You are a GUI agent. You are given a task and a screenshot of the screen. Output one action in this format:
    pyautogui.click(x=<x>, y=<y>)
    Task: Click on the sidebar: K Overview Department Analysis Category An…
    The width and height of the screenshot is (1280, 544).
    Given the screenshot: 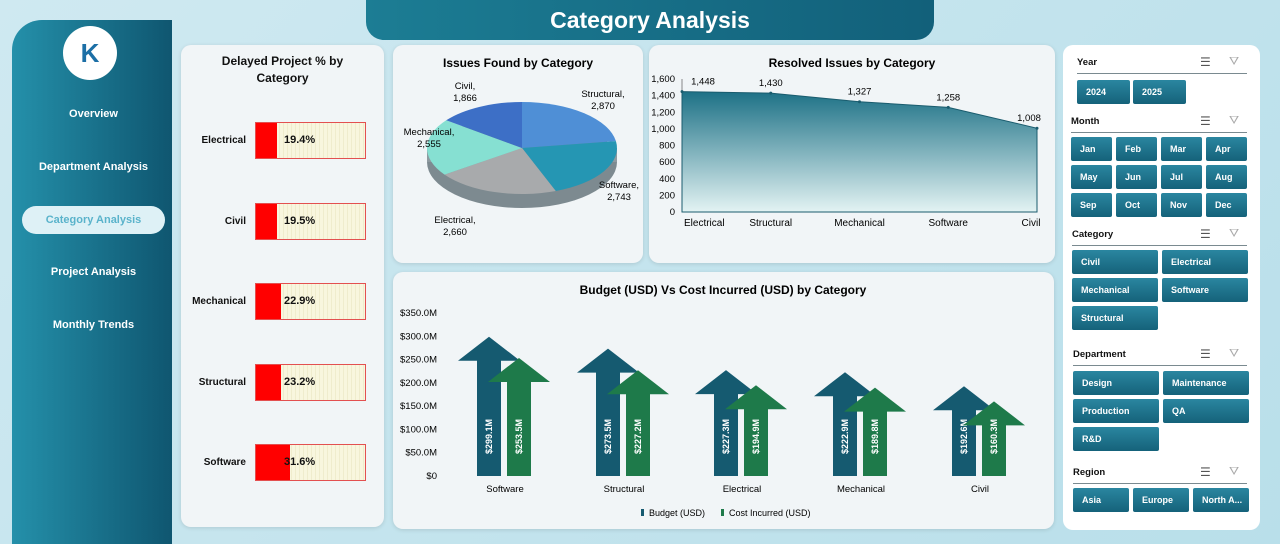 What is the action you would take?
    pyautogui.click(x=92, y=282)
    